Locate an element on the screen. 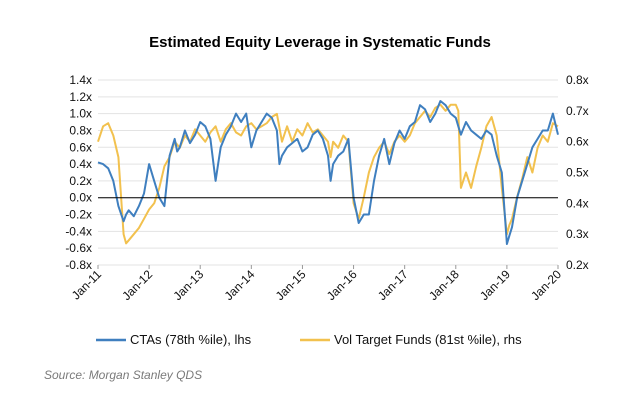 The height and width of the screenshot is (400, 640). y-right-tick-label: 0.6x is located at coordinates (577, 142).